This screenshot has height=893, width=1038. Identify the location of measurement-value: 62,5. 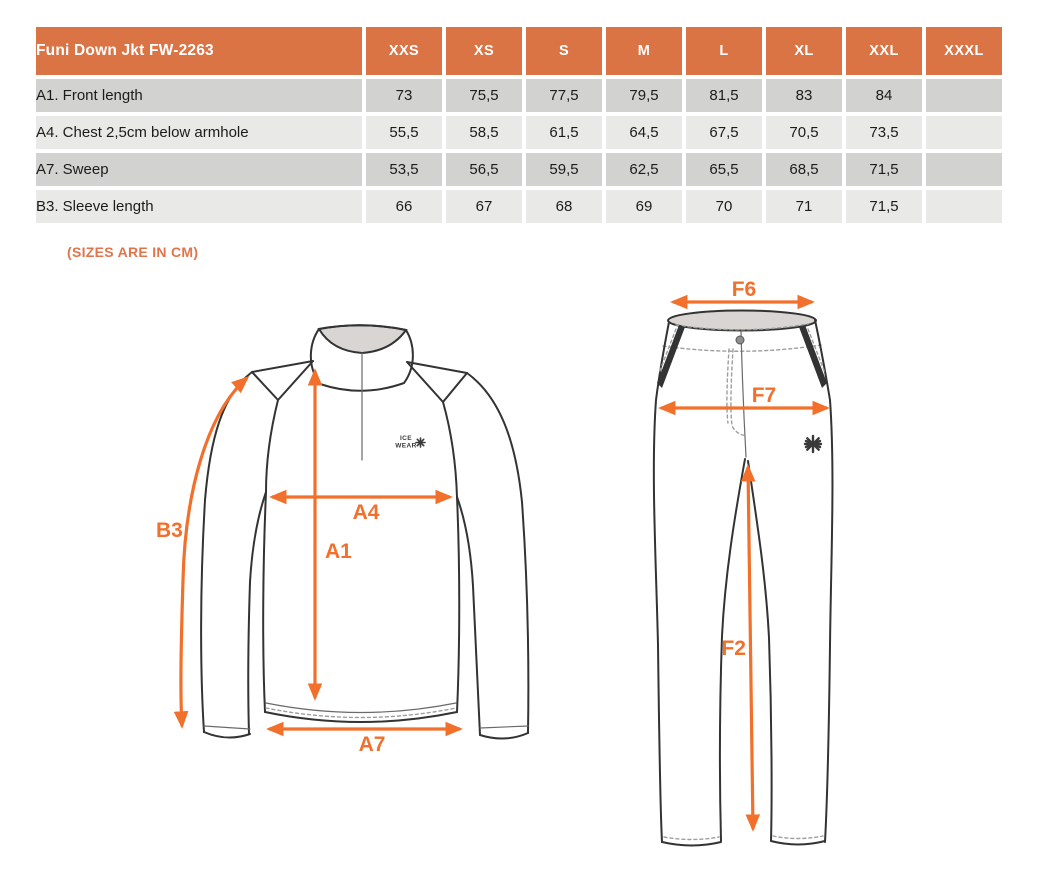
(644, 169).